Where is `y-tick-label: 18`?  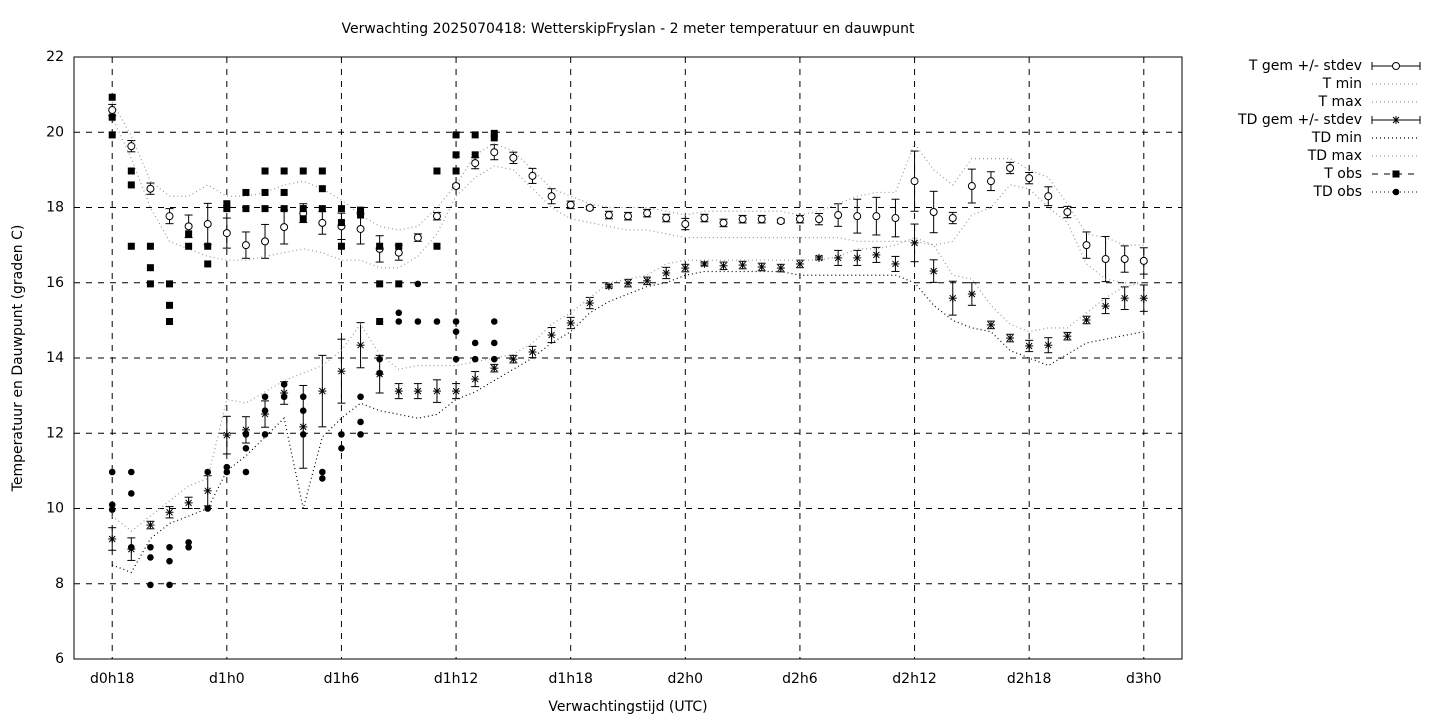
y-tick-label: 18 is located at coordinates (55, 208).